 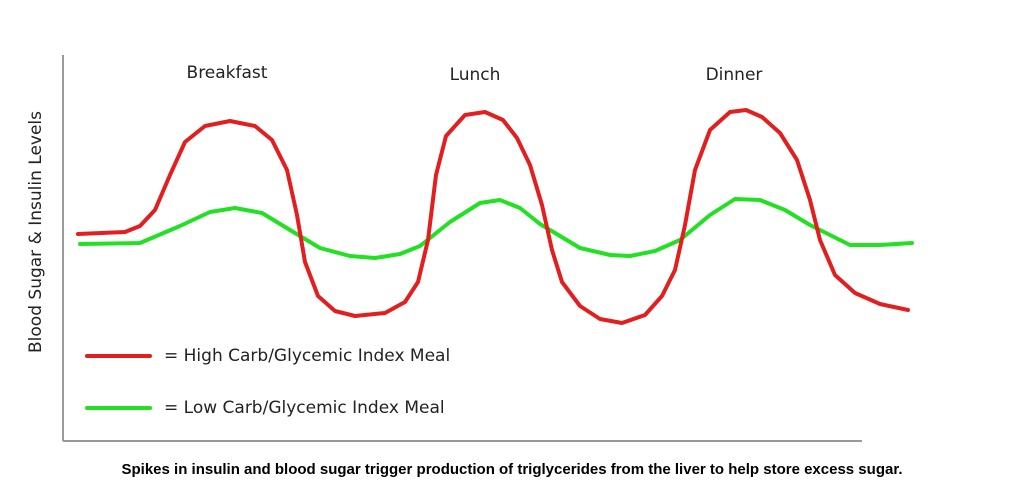 What do you see at coordinates (496, 228) in the screenshot?
I see `low-carb-curve` at bounding box center [496, 228].